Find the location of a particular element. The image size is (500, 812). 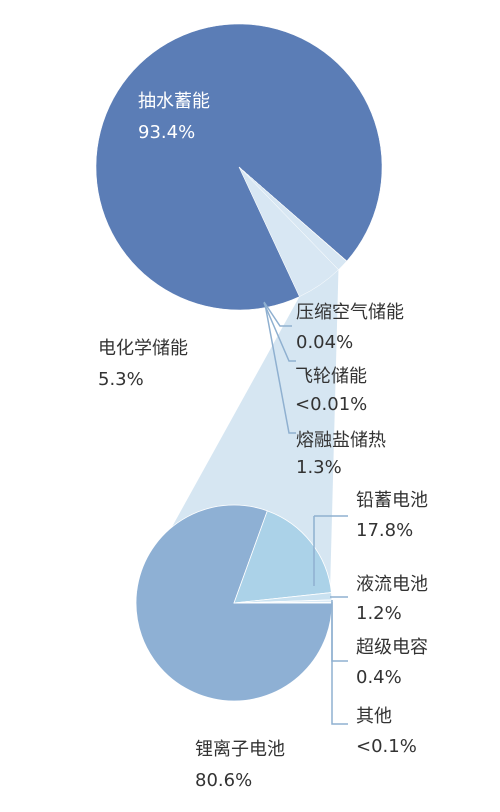

slice-lead-acid is located at coordinates (282, 557).